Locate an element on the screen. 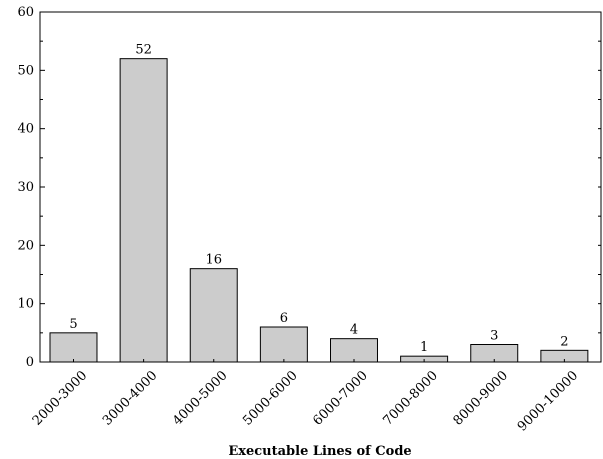 This screenshot has height=459, width=603. data-label: 3 is located at coordinates (494, 336).